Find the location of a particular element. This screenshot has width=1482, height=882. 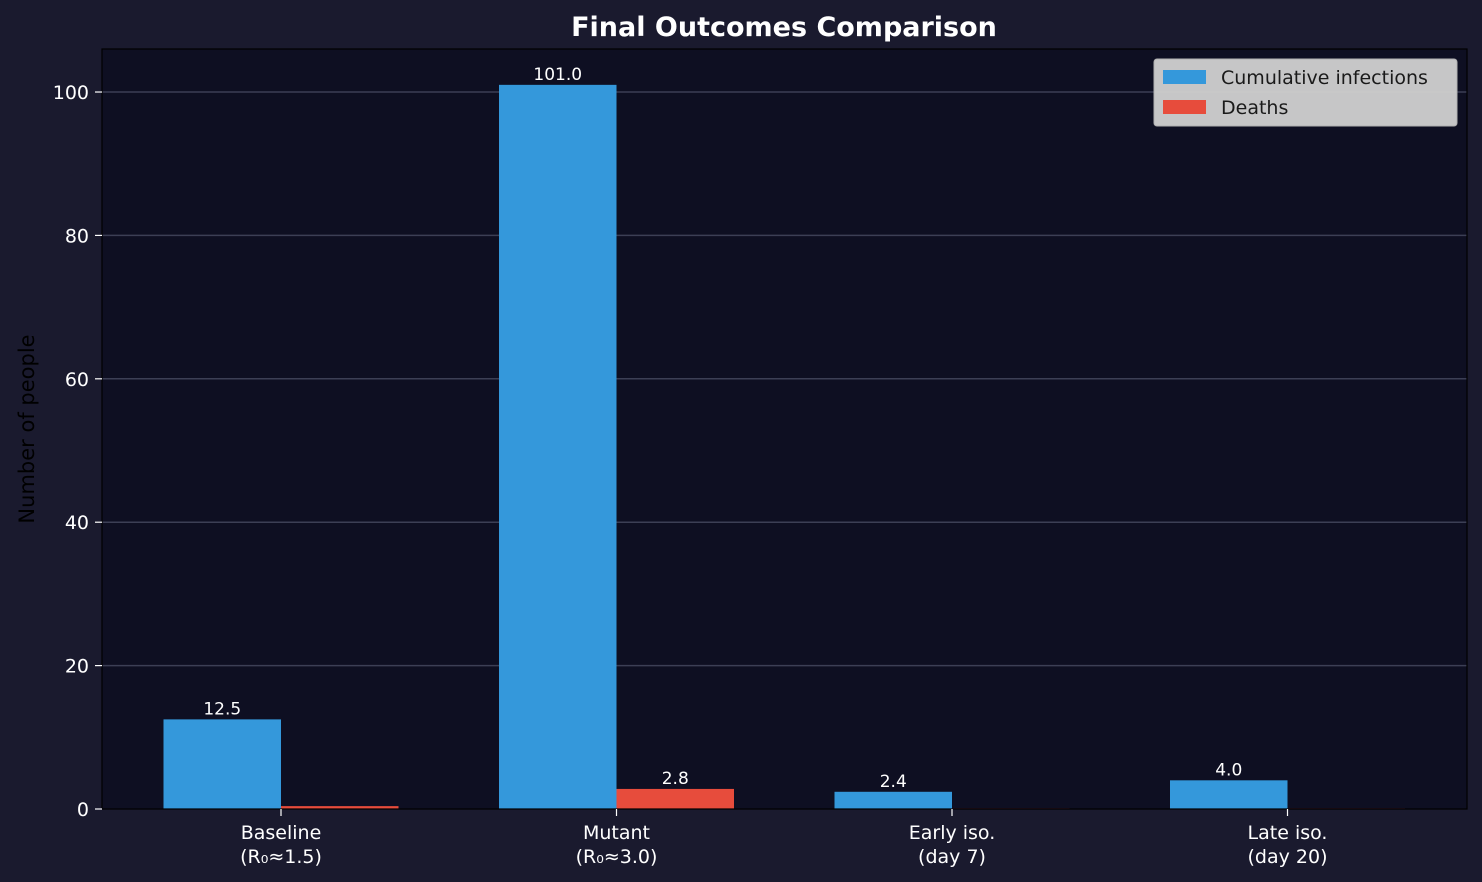

y-tick-label-40: 40 is located at coordinates (77, 523).